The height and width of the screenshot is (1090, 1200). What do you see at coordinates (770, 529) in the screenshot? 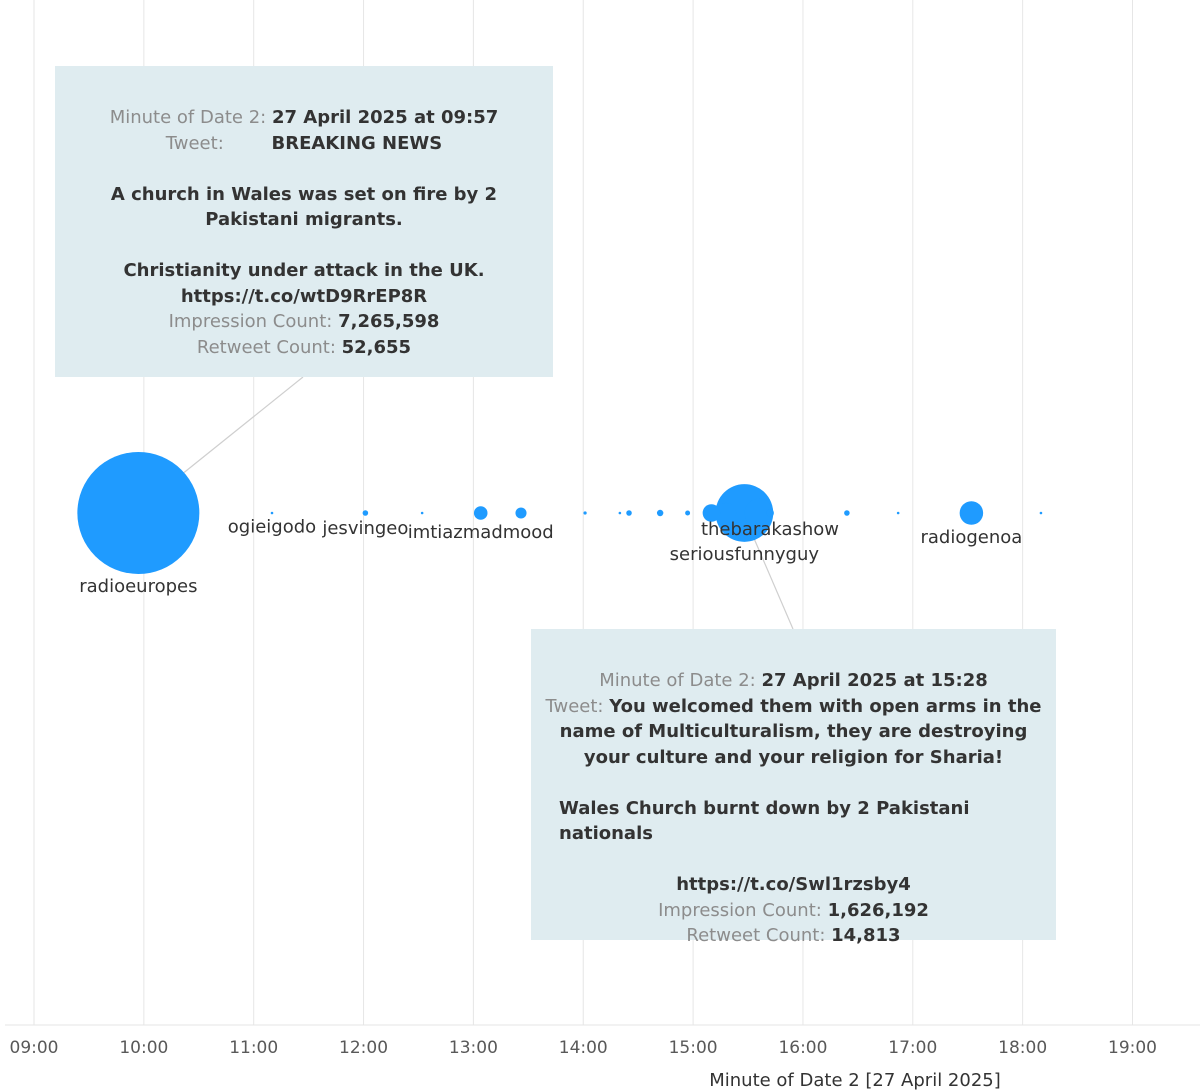
I see `point-label: thebarakashow` at bounding box center [770, 529].